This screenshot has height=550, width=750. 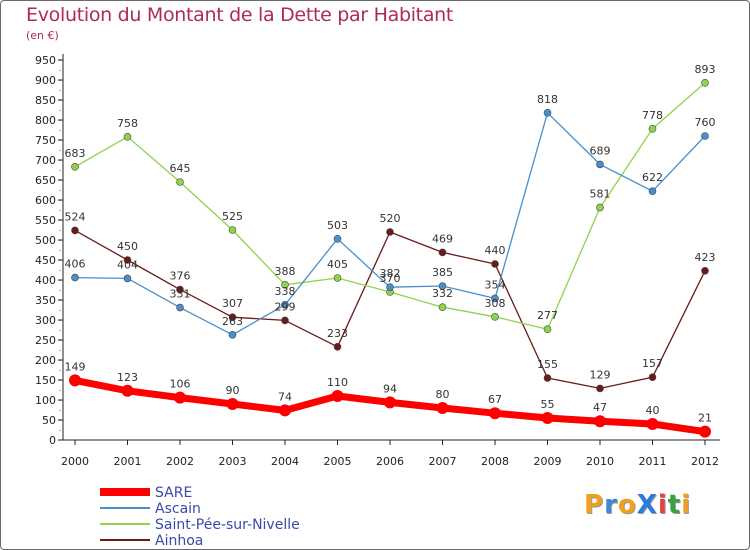 I want to click on y-tick-label: 300, so click(x=45, y=320).